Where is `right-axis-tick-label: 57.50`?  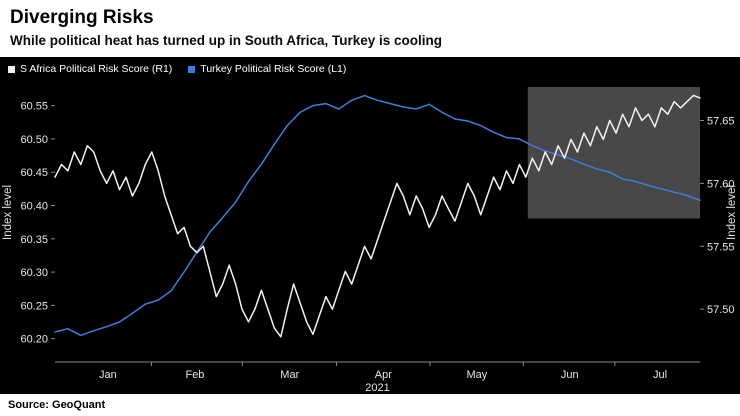
right-axis-tick-label: 57.50 is located at coordinates (721, 310).